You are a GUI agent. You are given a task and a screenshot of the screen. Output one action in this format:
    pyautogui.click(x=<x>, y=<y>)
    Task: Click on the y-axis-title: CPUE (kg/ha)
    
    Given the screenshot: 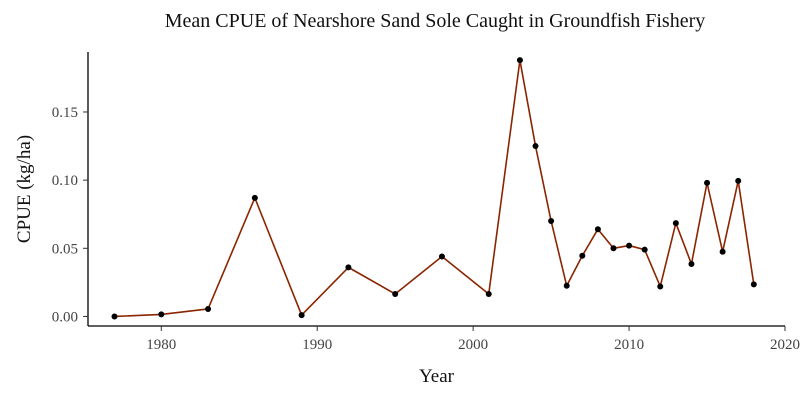 What is the action you would take?
    pyautogui.click(x=24, y=189)
    